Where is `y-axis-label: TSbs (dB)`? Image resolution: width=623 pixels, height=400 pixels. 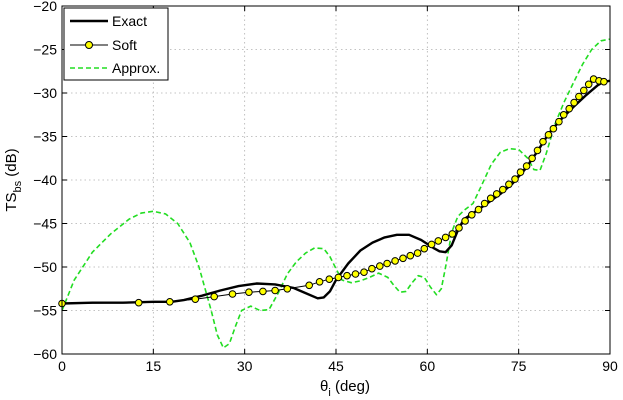 y-axis-label: TSbs (dB) is located at coordinates (13, 179).